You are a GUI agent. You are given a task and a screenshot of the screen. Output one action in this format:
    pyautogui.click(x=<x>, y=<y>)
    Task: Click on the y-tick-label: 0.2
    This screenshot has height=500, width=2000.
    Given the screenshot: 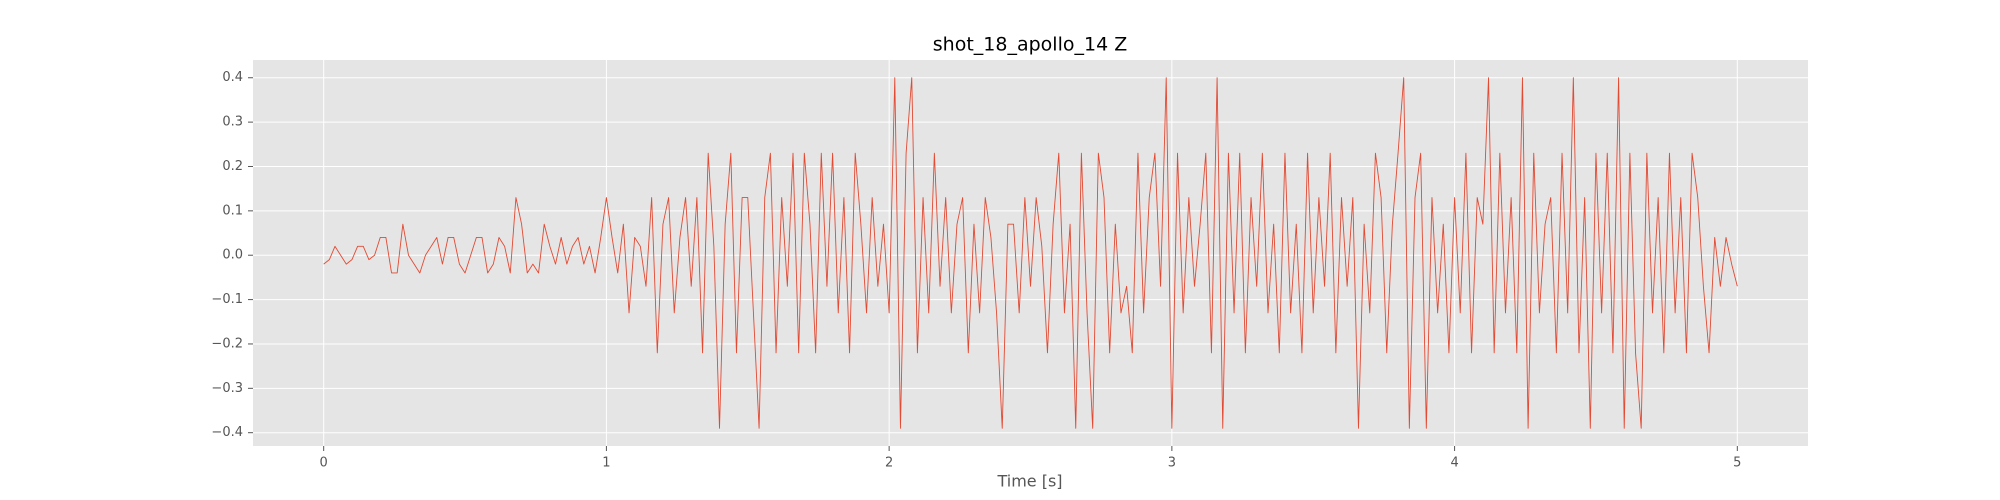 What is the action you would take?
    pyautogui.click(x=232, y=166)
    